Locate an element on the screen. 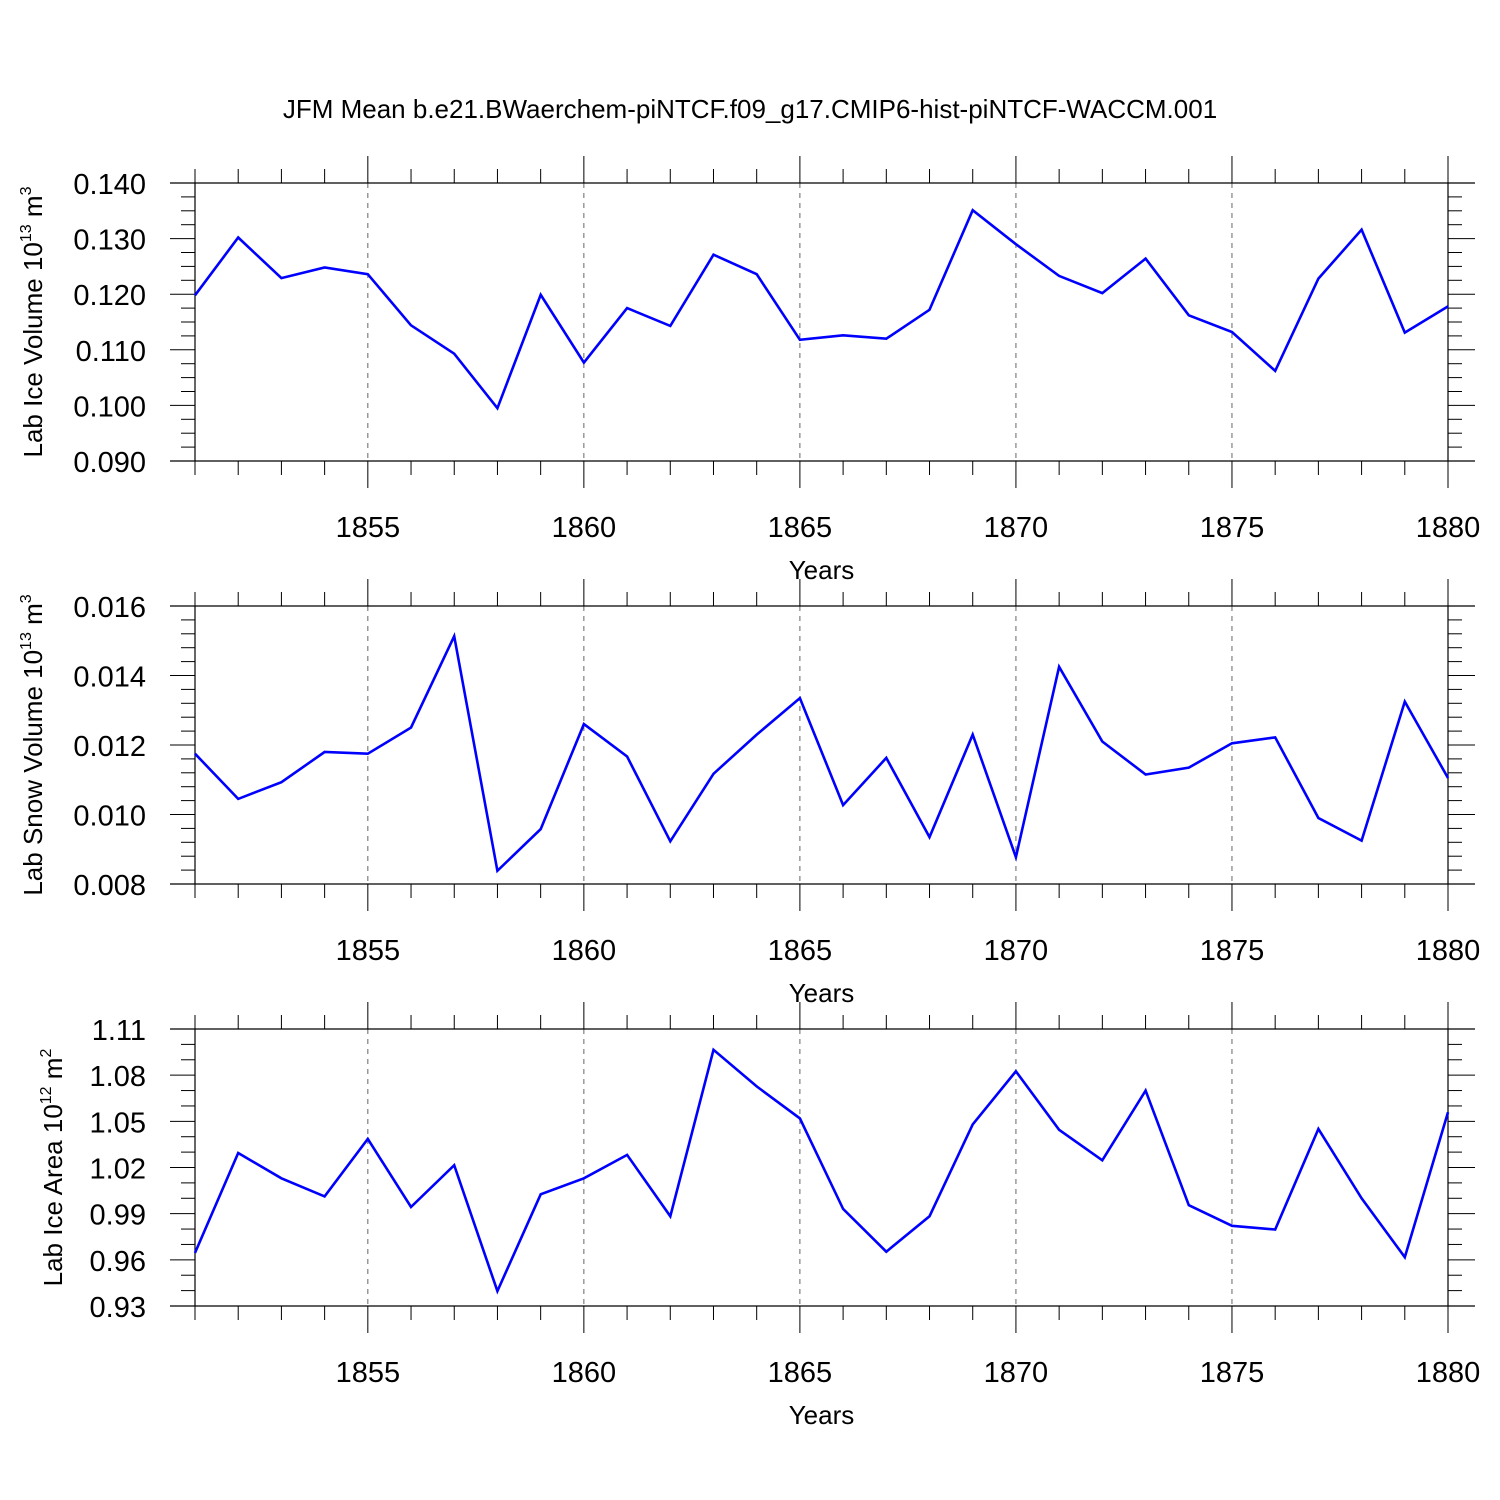 The width and height of the screenshot is (1500, 1500). x-tick-label: 1860 is located at coordinates (584, 951).